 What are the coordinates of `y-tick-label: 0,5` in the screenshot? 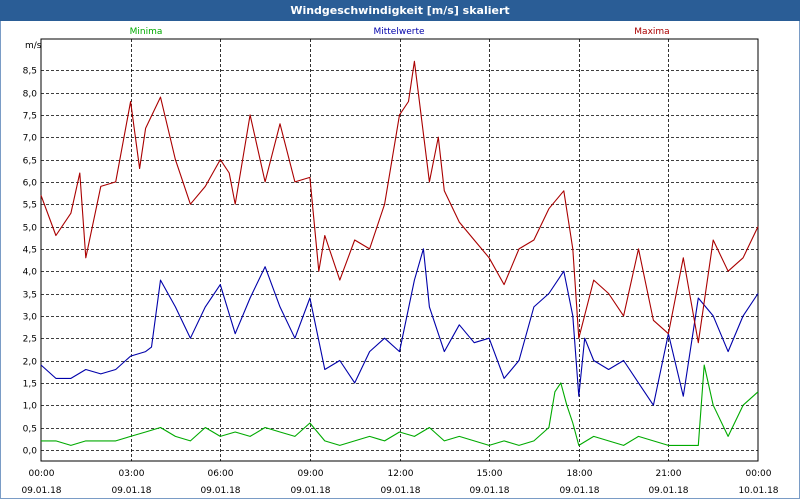 It's located at (30, 430).